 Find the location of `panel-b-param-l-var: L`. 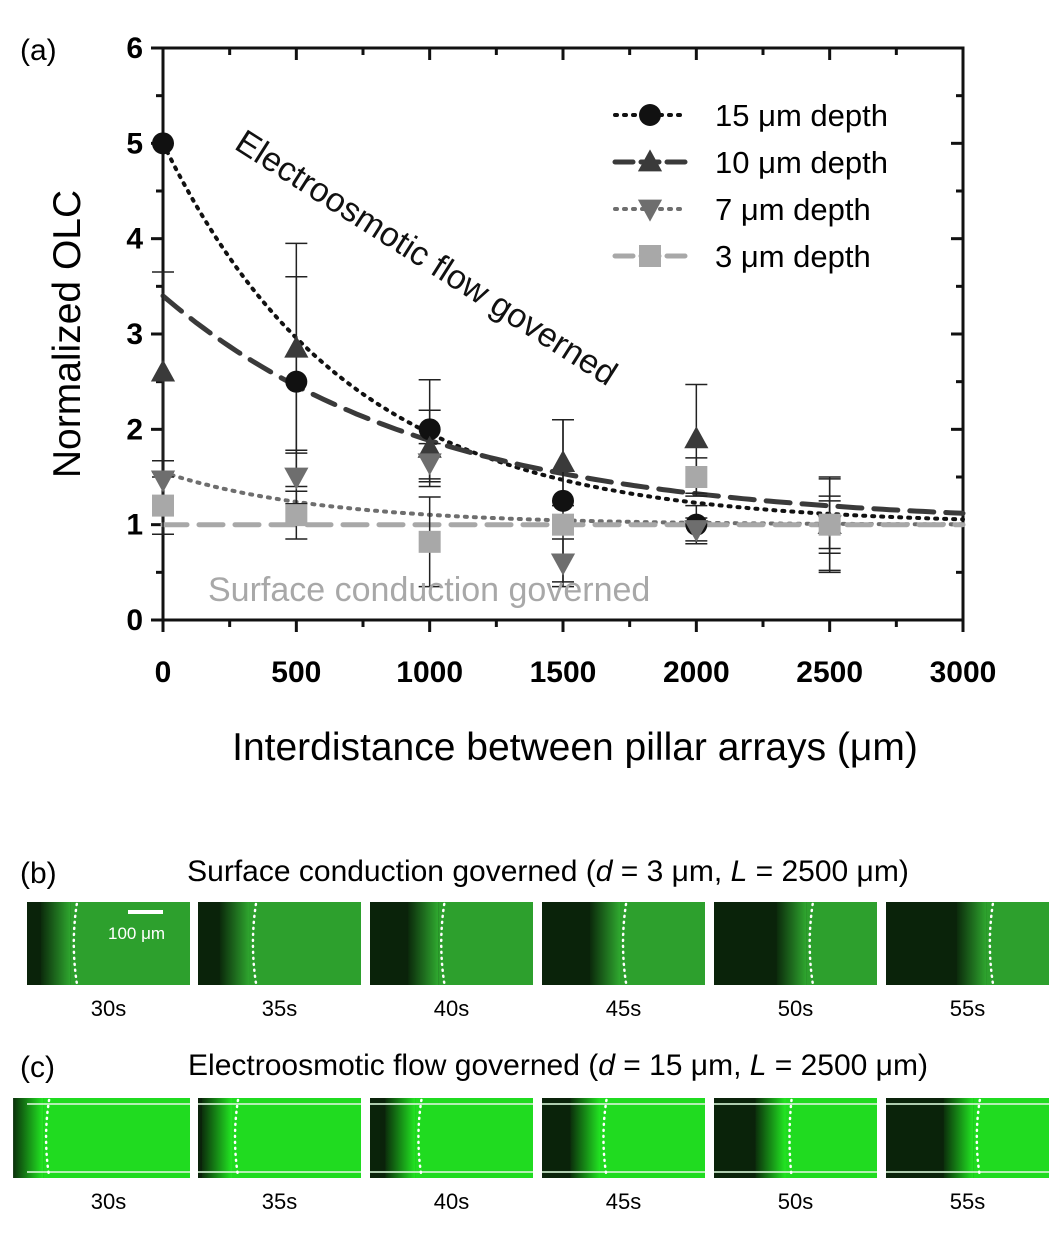

panel-b-param-l-var: L is located at coordinates (739, 871).